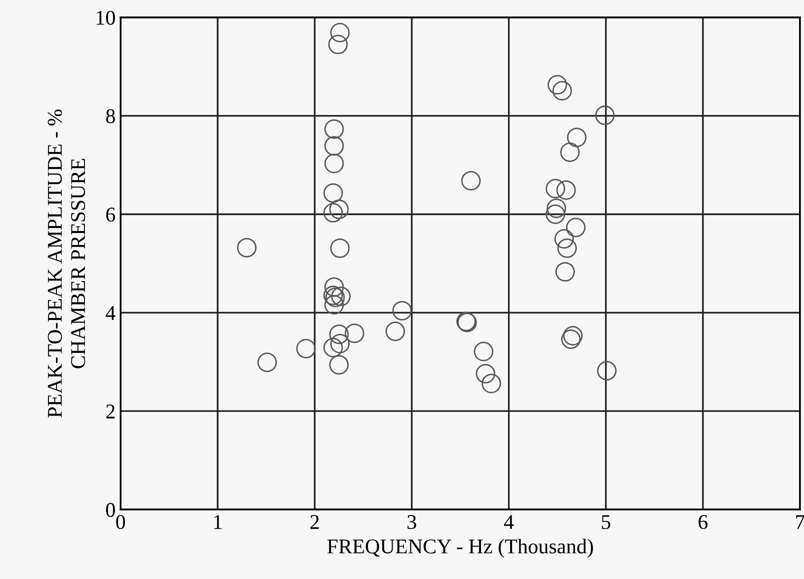  What do you see at coordinates (111, 313) in the screenshot?
I see `y-tick-label: 4` at bounding box center [111, 313].